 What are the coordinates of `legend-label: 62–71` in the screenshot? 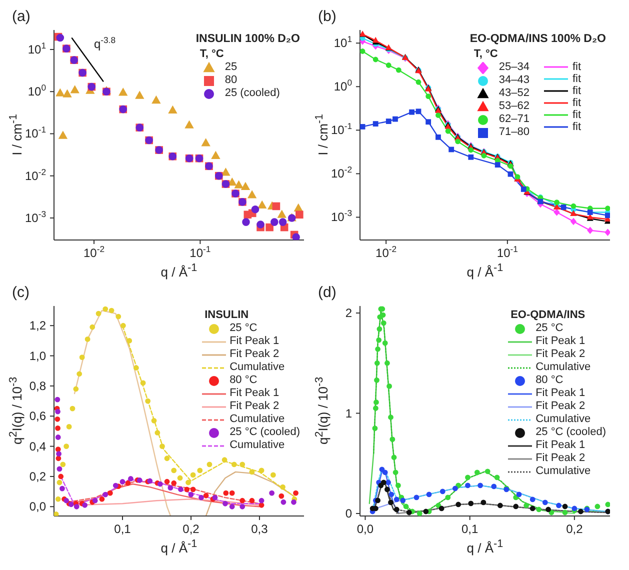 It's located at (514, 119).